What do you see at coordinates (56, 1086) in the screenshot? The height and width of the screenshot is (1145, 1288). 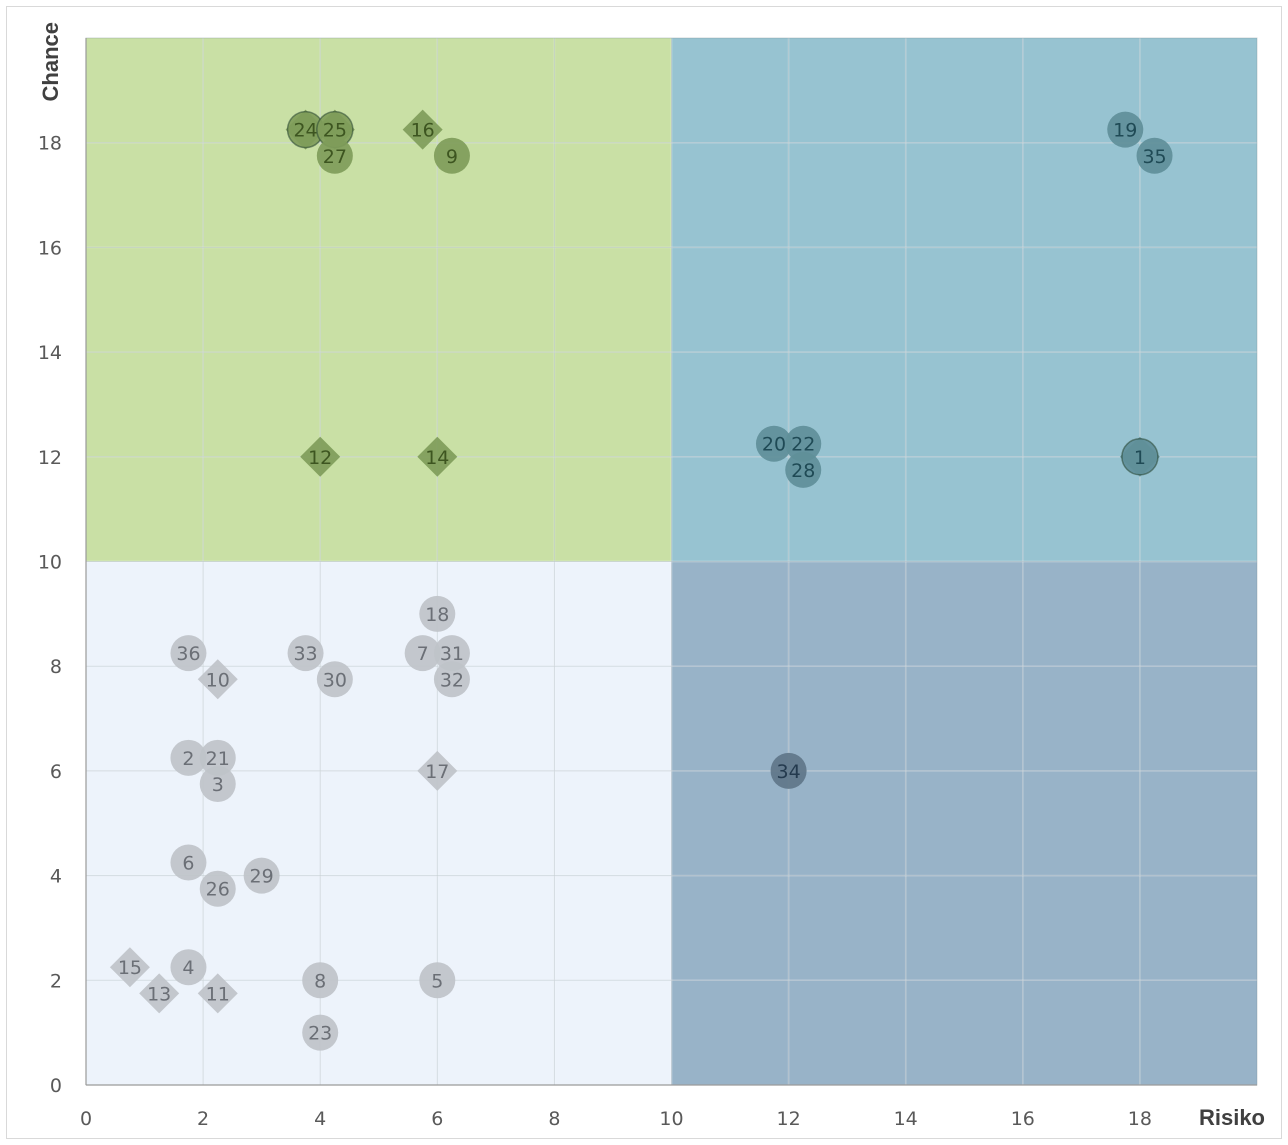 I see `y-tick-label: 0` at bounding box center [56, 1086].